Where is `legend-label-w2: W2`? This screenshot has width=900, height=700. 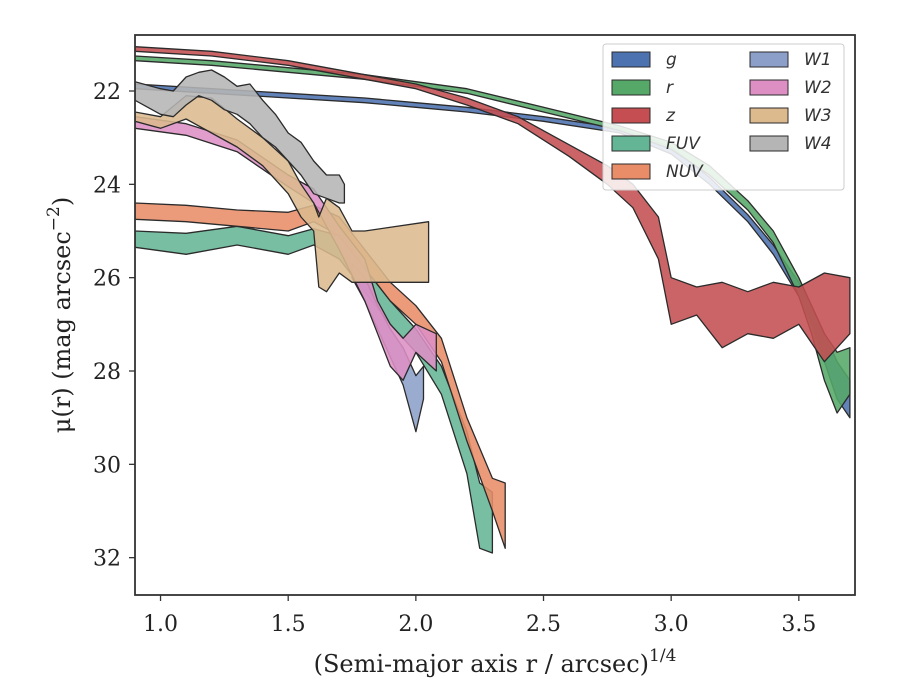
legend-label-w2: W2 is located at coordinates (818, 88).